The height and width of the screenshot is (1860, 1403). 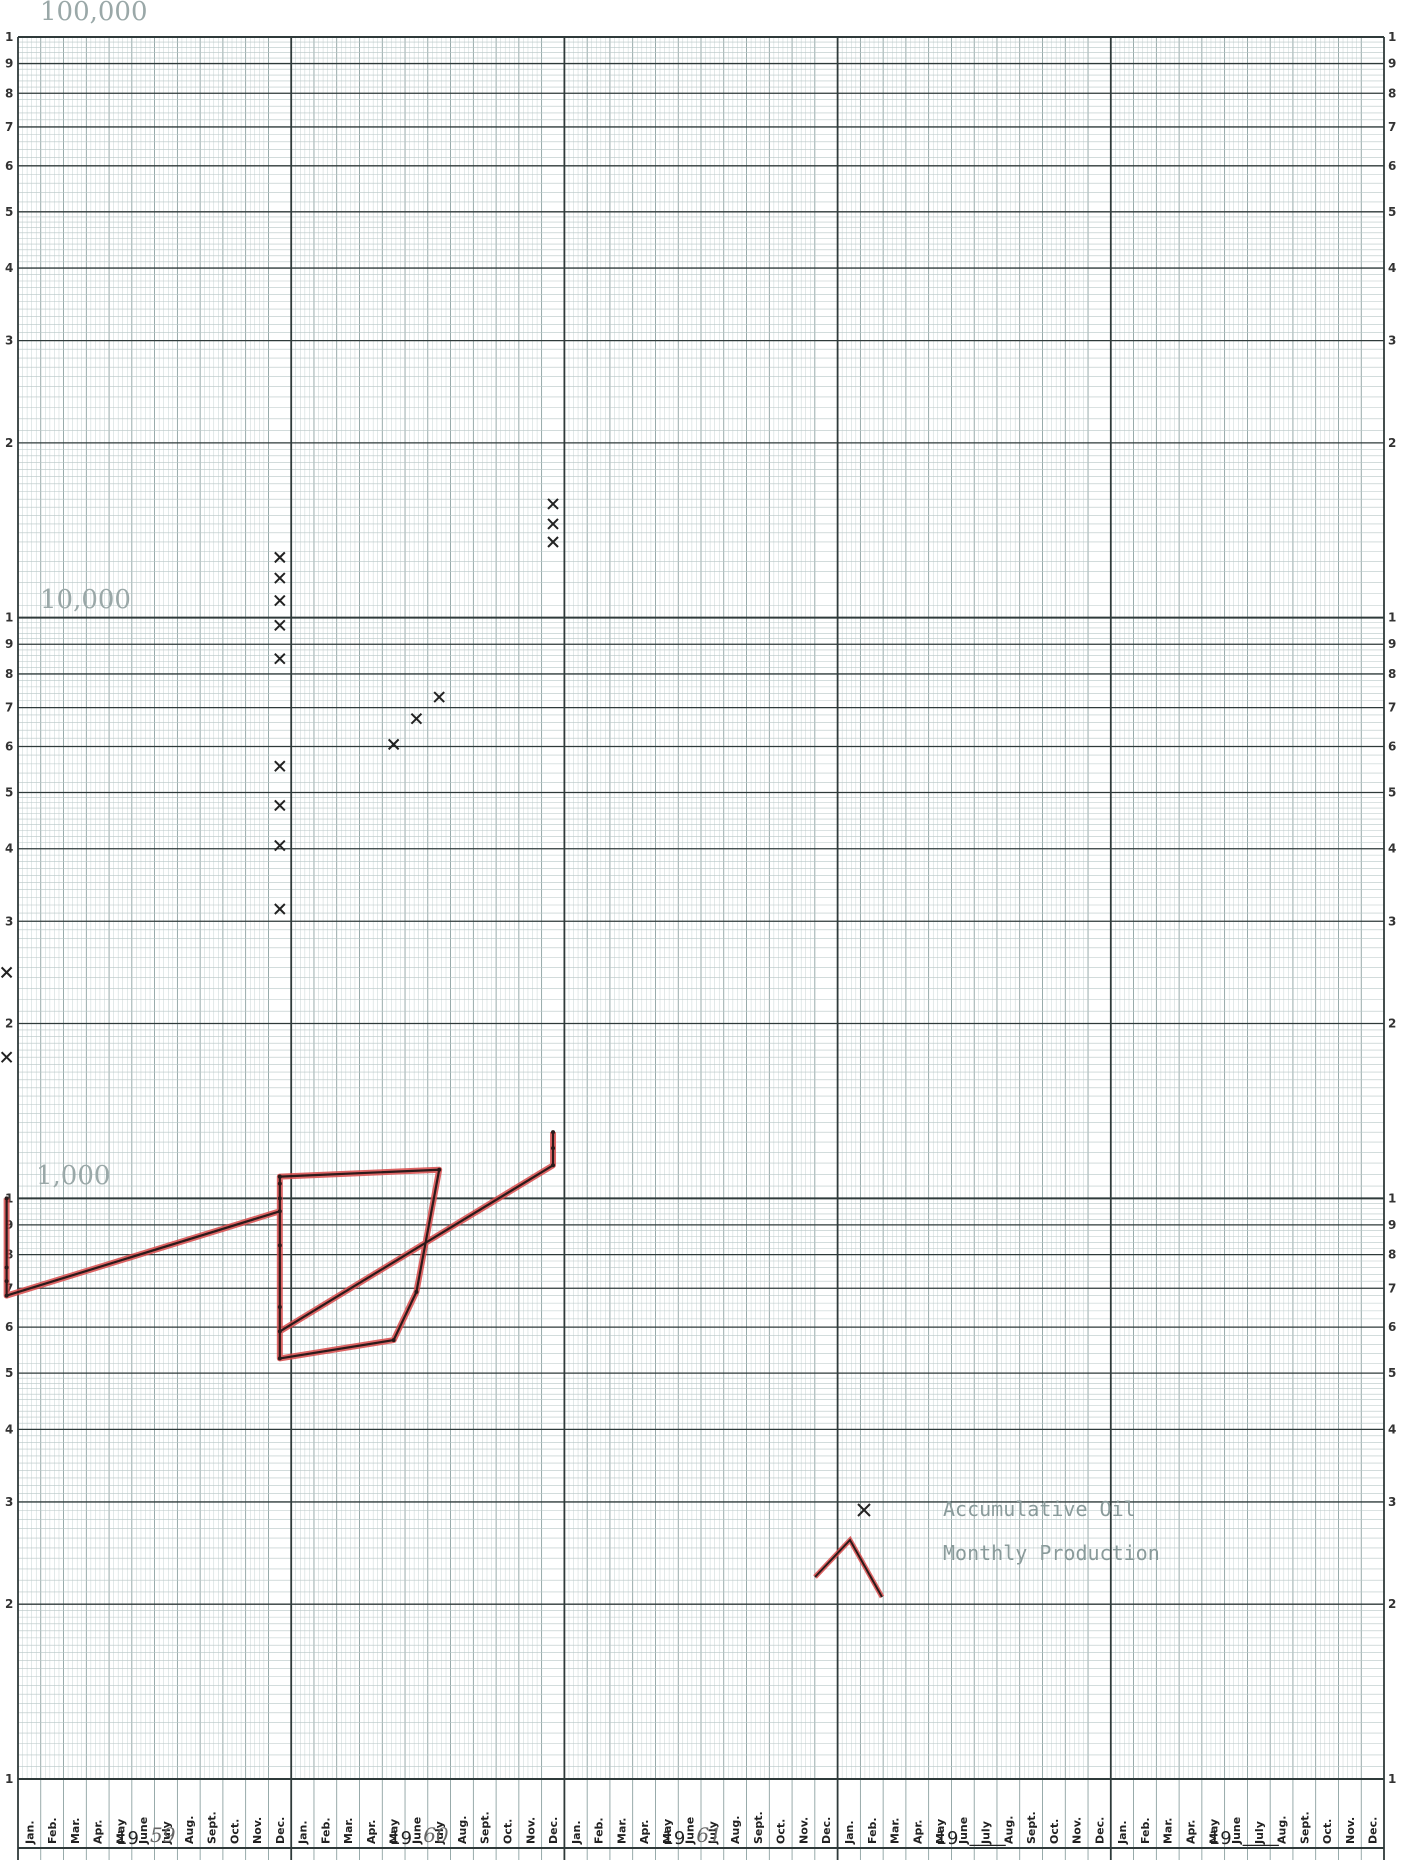 What do you see at coordinates (988, 1836) in the screenshot?
I see `year-suffix: ____` at bounding box center [988, 1836].